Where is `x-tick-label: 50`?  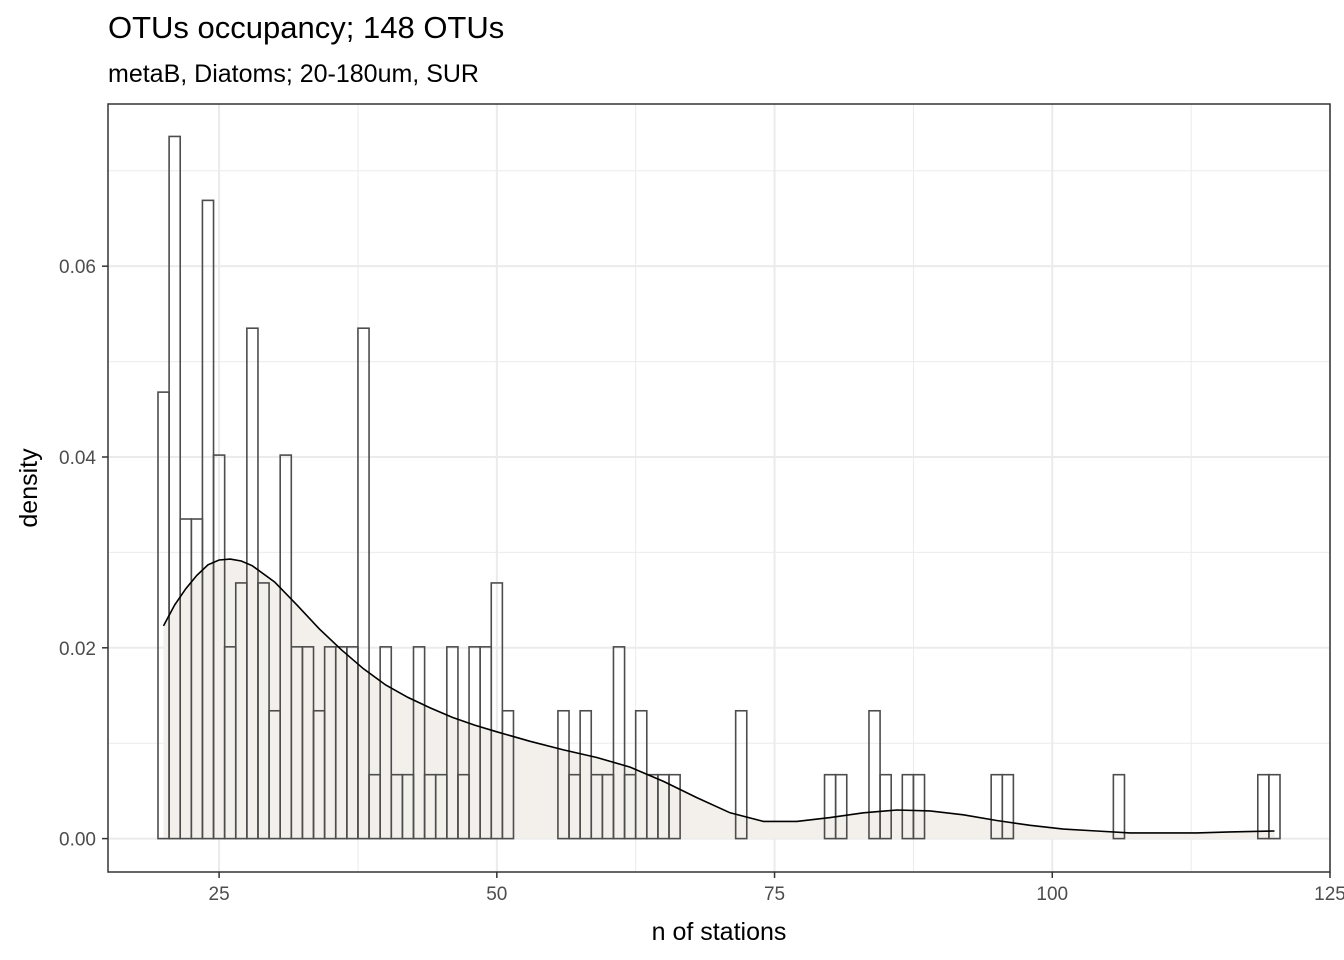 x-tick-label: 50 is located at coordinates (496, 894).